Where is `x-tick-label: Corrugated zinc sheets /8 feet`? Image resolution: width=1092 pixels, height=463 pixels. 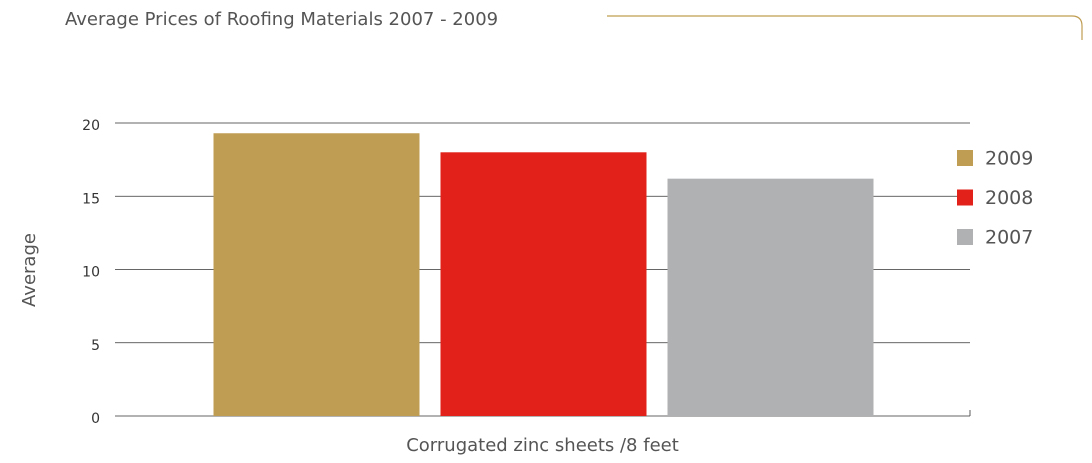
x-tick-label: Corrugated zinc sheets /8 feet is located at coordinates (542, 445).